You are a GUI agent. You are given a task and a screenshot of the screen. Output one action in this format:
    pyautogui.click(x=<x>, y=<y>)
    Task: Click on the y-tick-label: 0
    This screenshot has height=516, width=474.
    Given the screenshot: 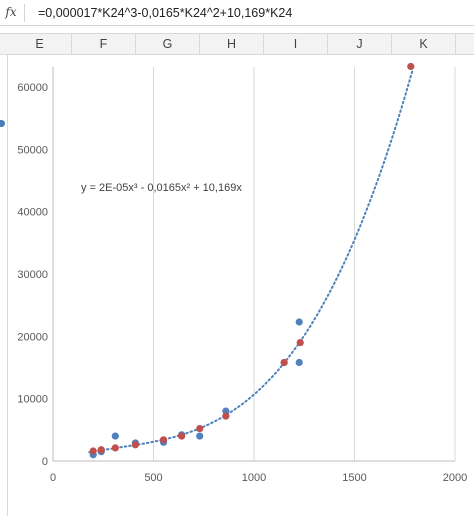 What is the action you would take?
    pyautogui.click(x=45, y=462)
    